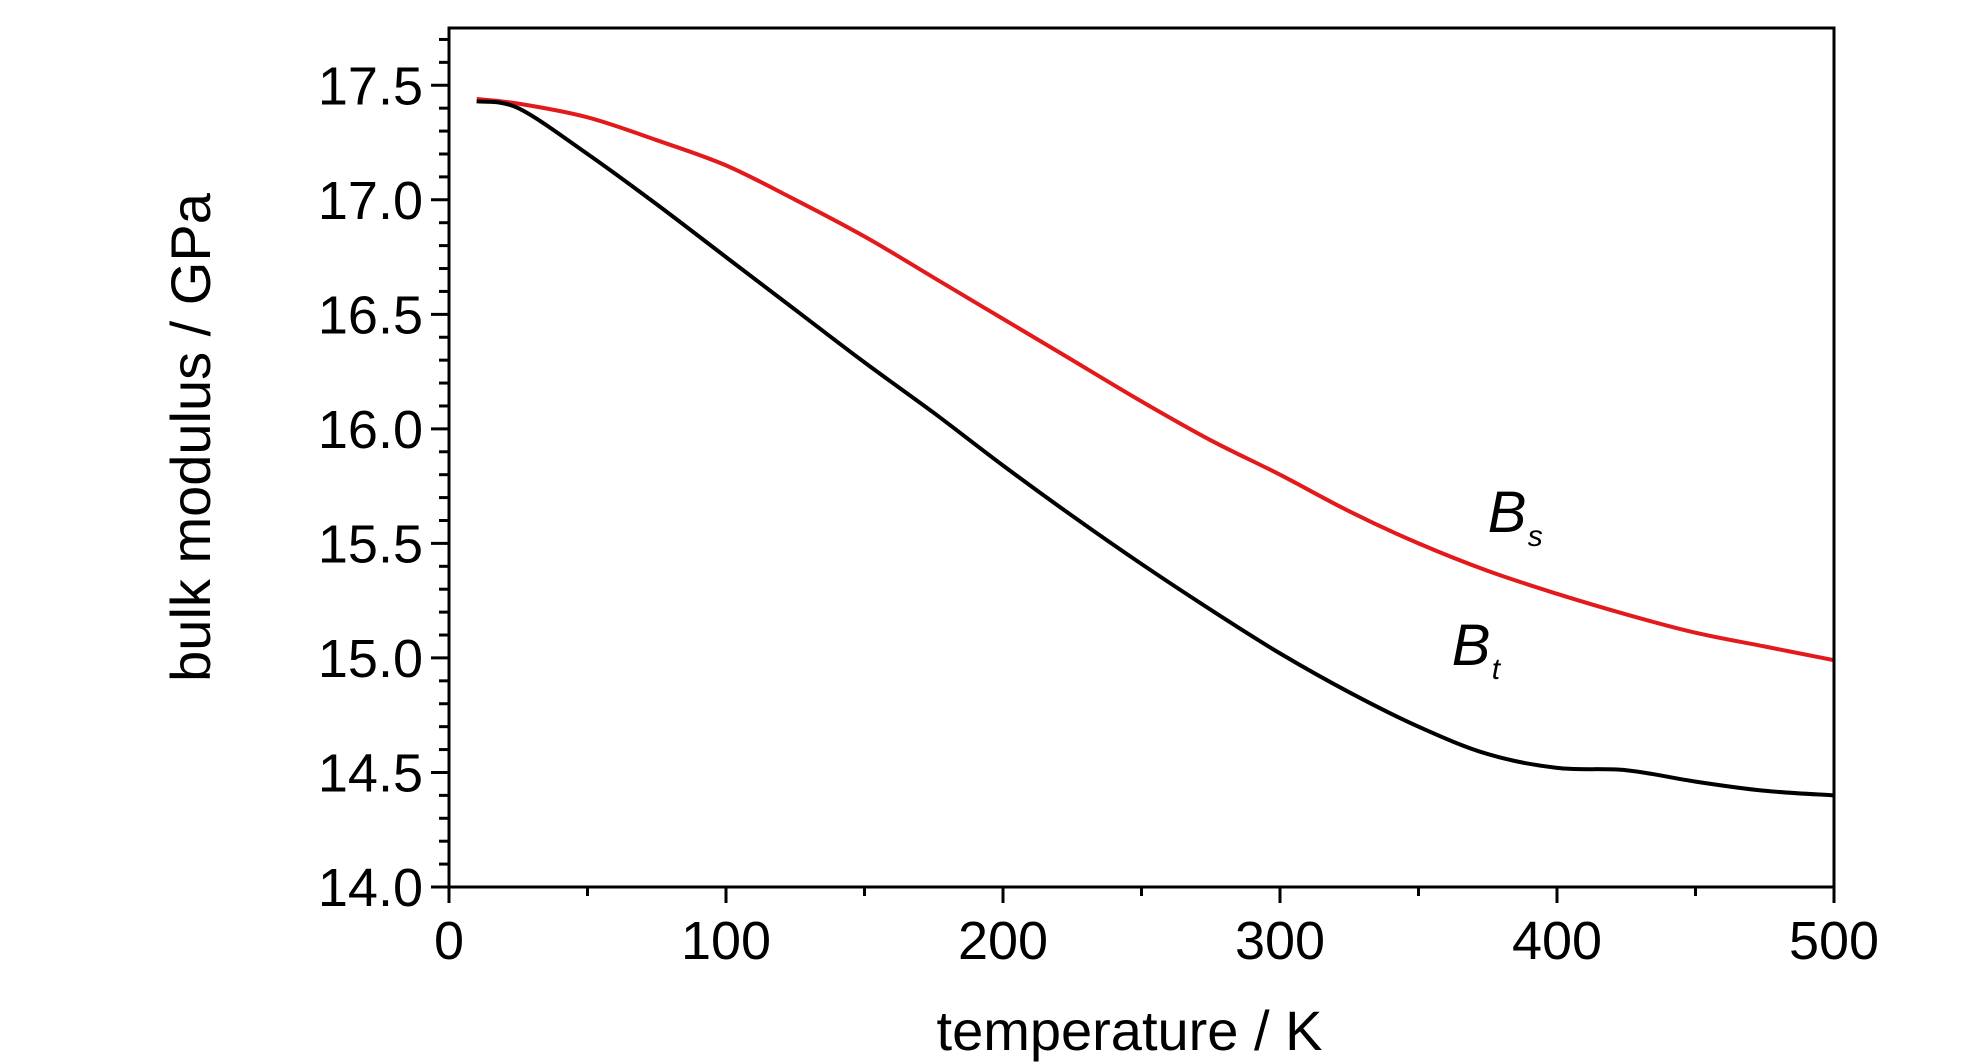  What do you see at coordinates (370, 544) in the screenshot?
I see `y-tick-label: 15.5` at bounding box center [370, 544].